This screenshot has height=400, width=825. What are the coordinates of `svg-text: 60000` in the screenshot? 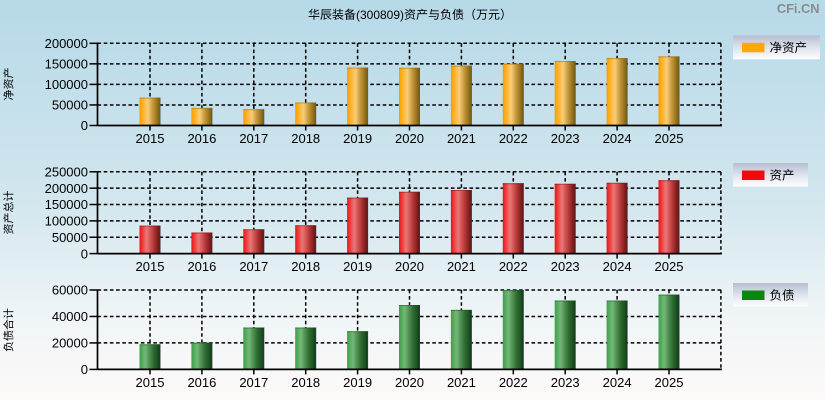 It's located at (70, 290).